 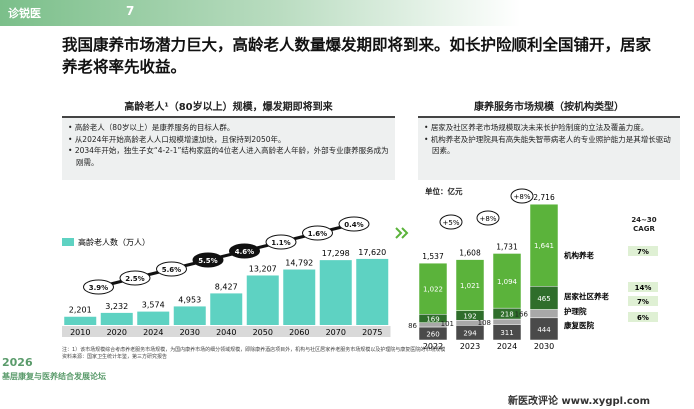 What do you see at coordinates (228, 108) in the screenshot?
I see `left-heading: 高龄老人¹（80岁以上）规模，爆发期即将到来` at bounding box center [228, 108].